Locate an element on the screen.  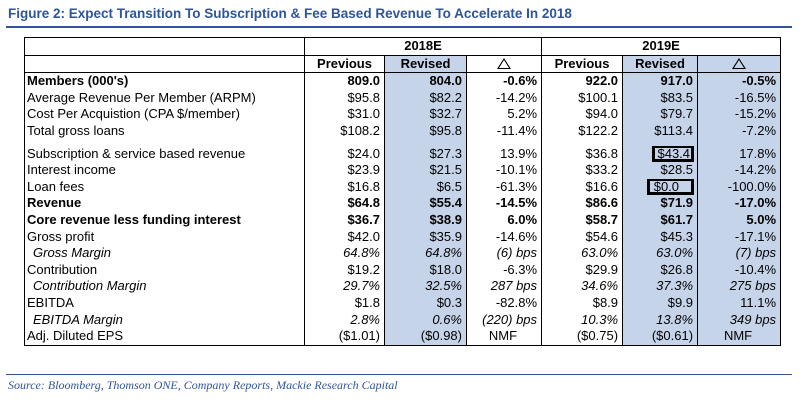
cell: 275 bps is located at coordinates (739, 286).